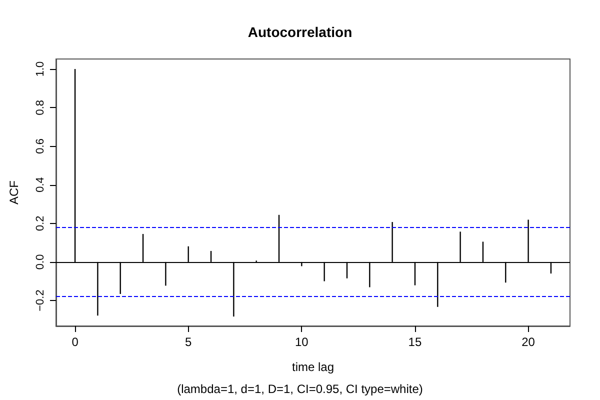 This screenshot has height=400, width=600. I want to click on y-tick-label: 0.0, so click(40, 262).